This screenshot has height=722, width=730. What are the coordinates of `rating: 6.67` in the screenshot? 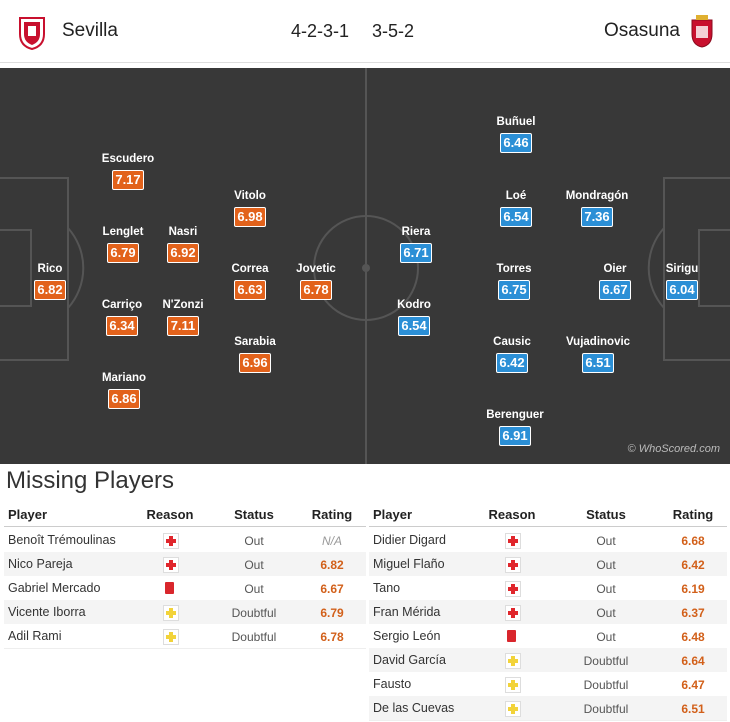 It's located at (332, 589).